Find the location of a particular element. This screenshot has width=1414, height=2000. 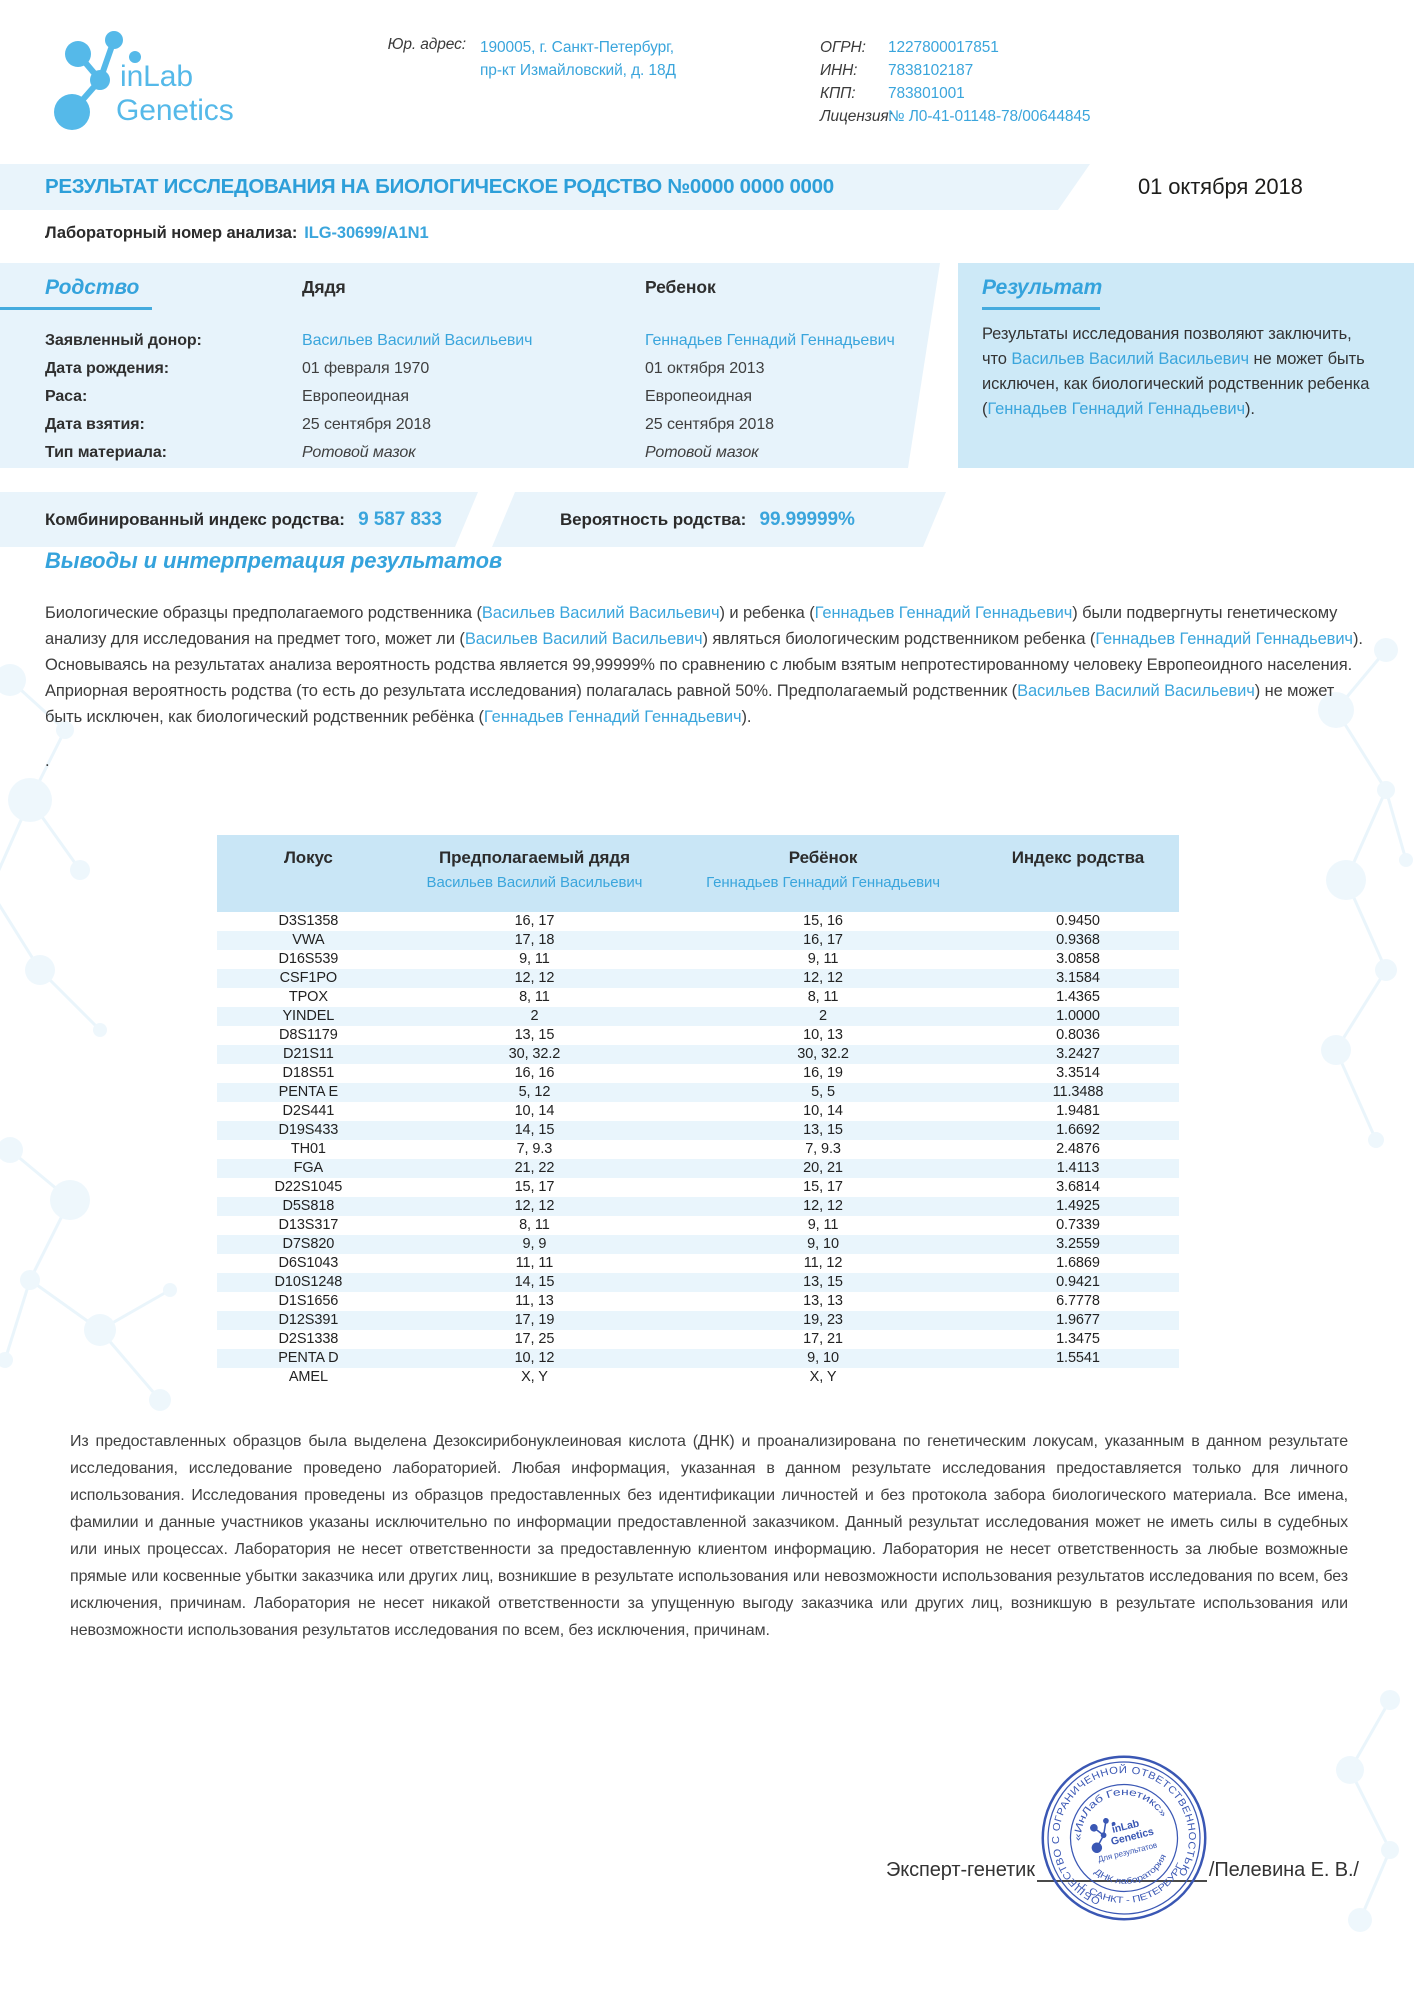

table-cell: YINDEL is located at coordinates (308, 1016).